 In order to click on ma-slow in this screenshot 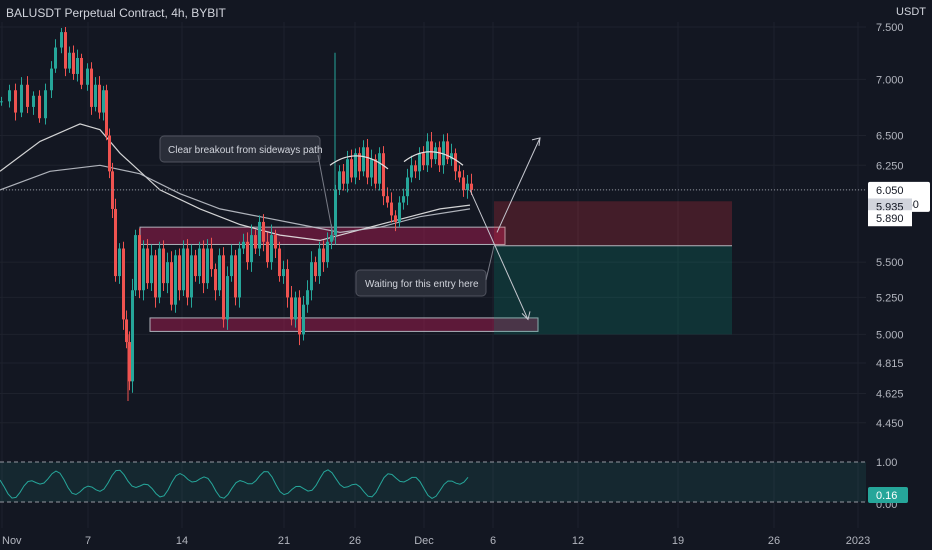, I will do `click(235, 199)`.